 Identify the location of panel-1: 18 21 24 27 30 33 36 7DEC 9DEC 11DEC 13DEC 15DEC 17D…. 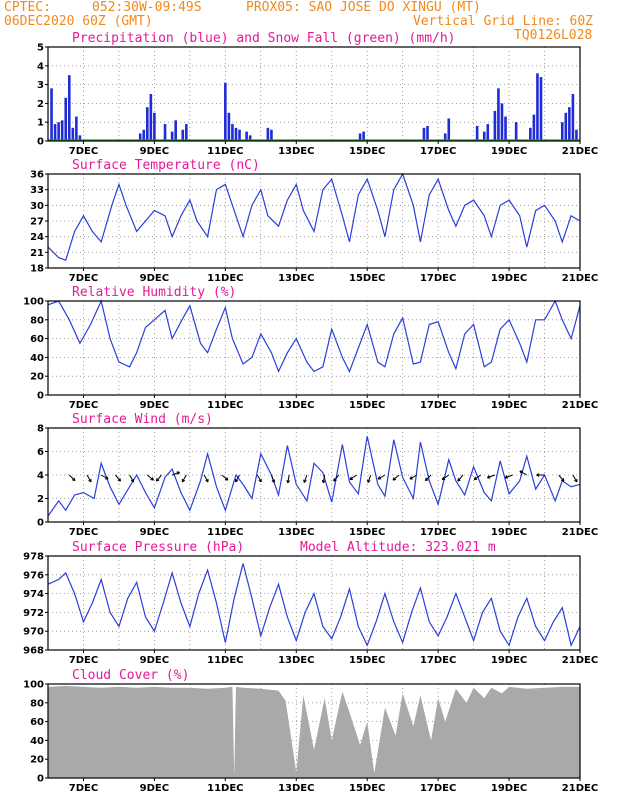
(314, 221).